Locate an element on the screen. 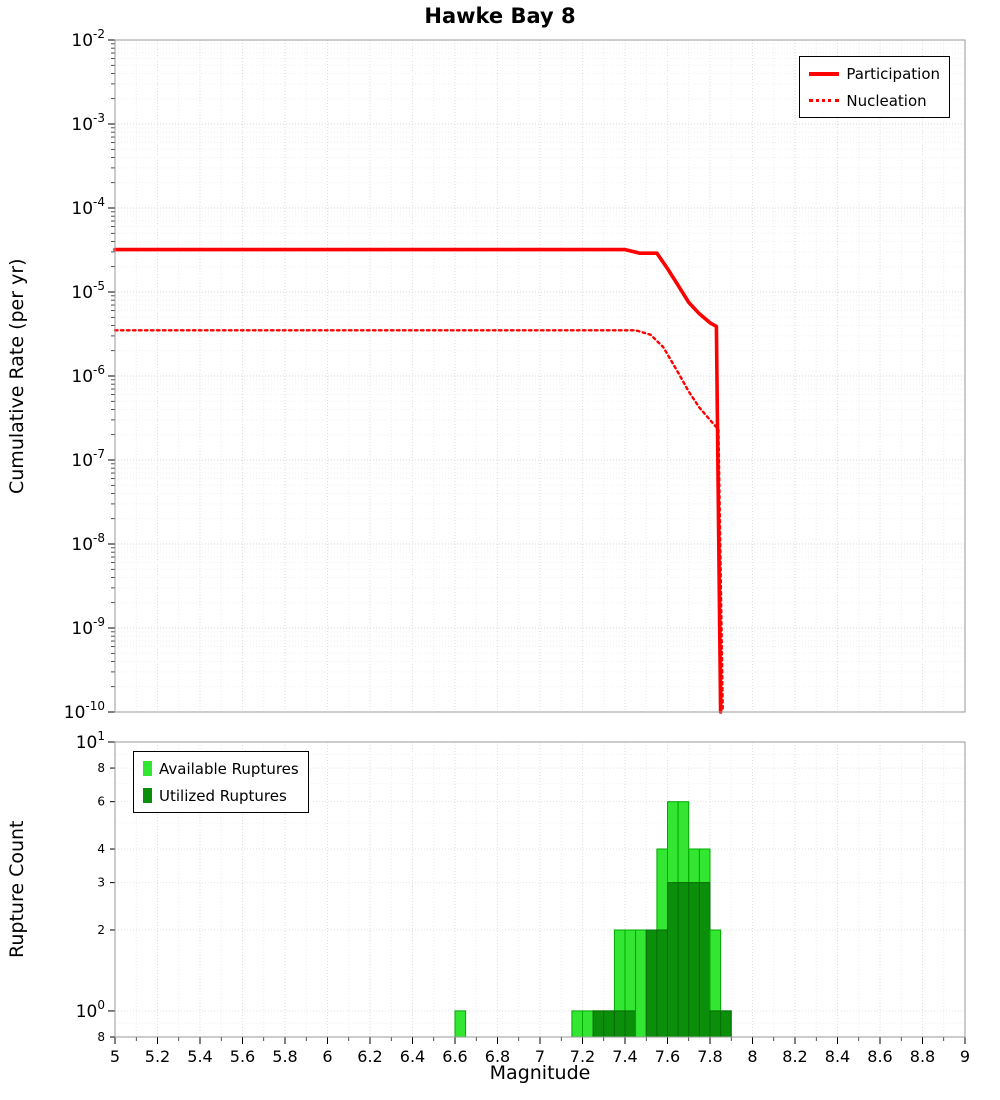 This screenshot has width=1000, height=1100. utilized-ruptures-swatch-icon is located at coordinates (147, 795).